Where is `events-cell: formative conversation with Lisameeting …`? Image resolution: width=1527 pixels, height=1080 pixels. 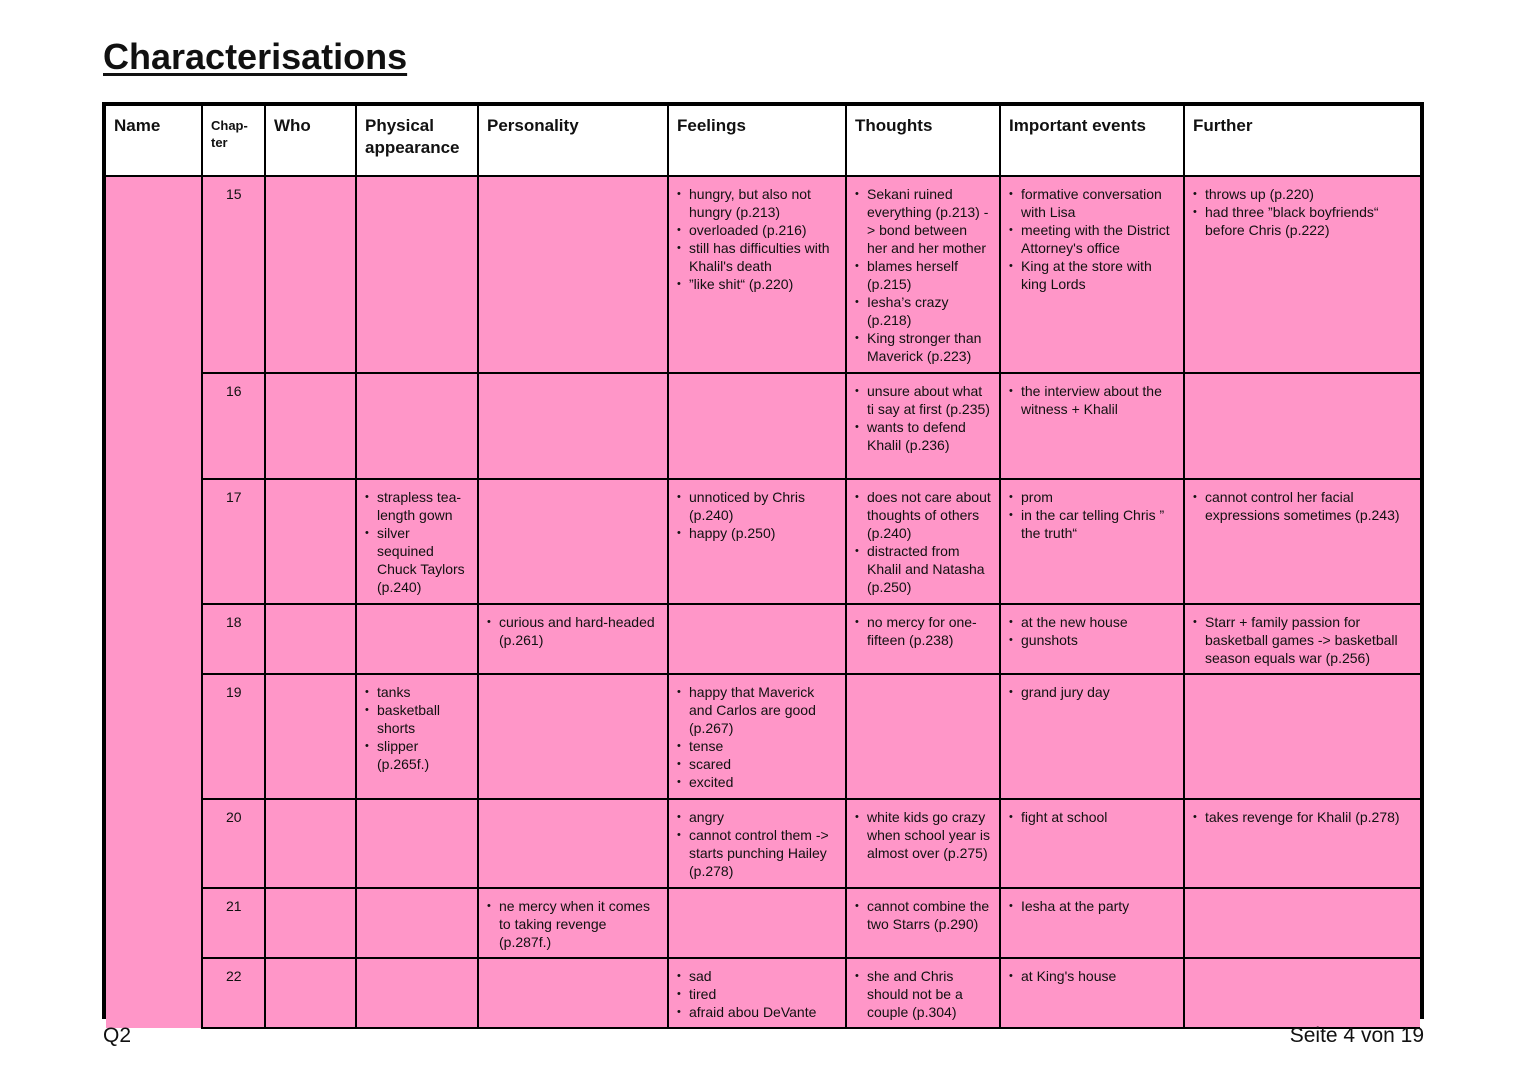
events-cell: formative conversation with Lisameeting … is located at coordinates (1092, 274).